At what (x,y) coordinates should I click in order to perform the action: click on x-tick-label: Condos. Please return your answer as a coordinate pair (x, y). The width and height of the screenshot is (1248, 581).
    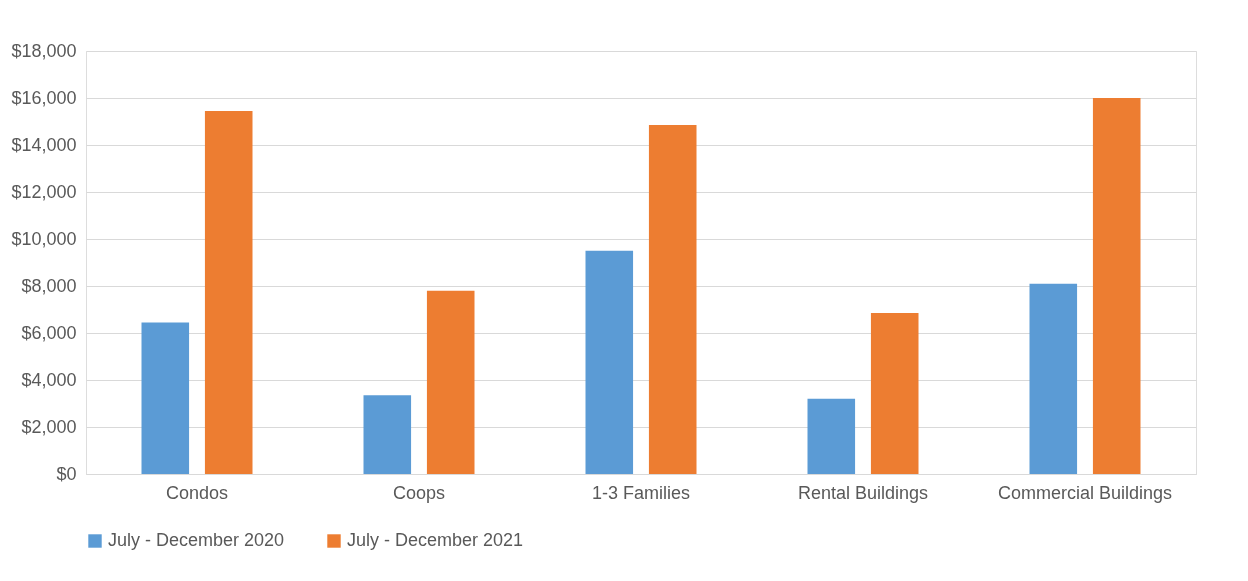
    Looking at the image, I should click on (197, 492).